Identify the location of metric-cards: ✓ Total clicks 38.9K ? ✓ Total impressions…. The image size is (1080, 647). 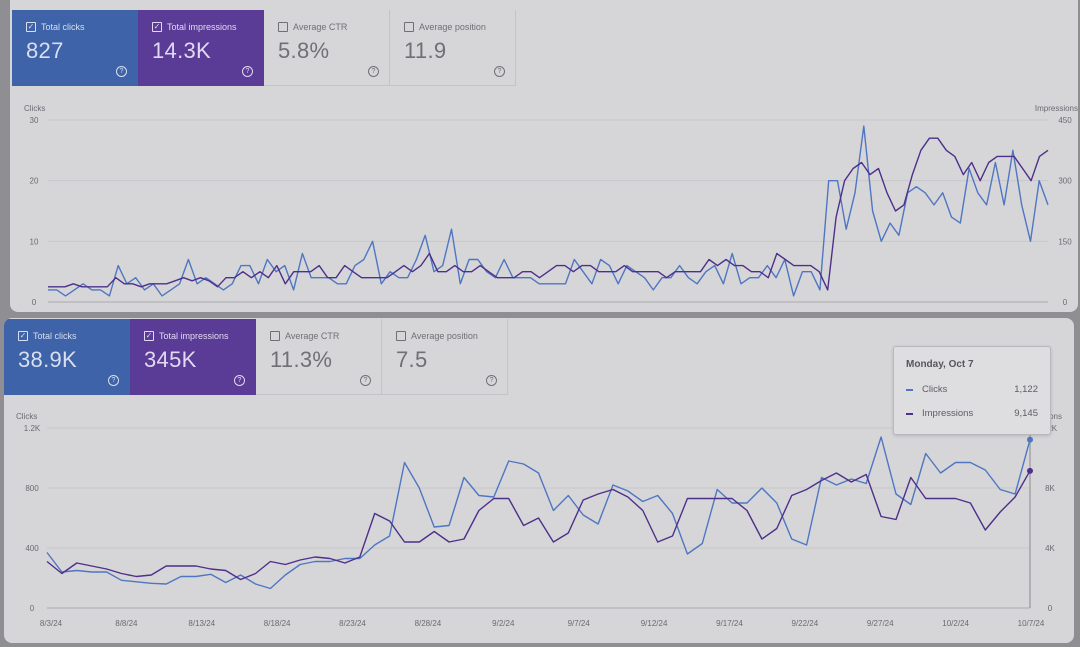
(256, 357).